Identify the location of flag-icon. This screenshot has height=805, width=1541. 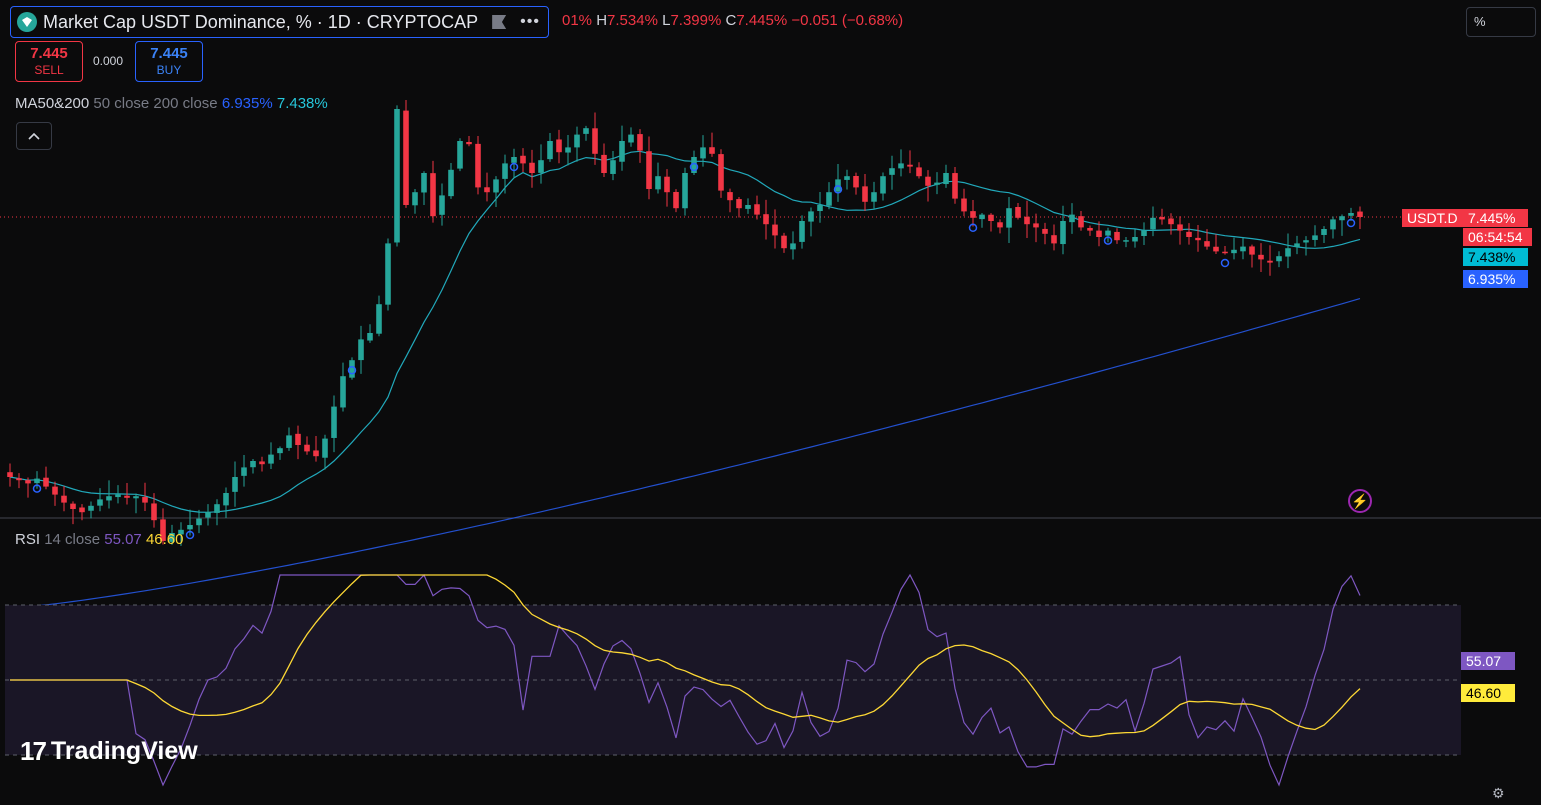
(499, 22).